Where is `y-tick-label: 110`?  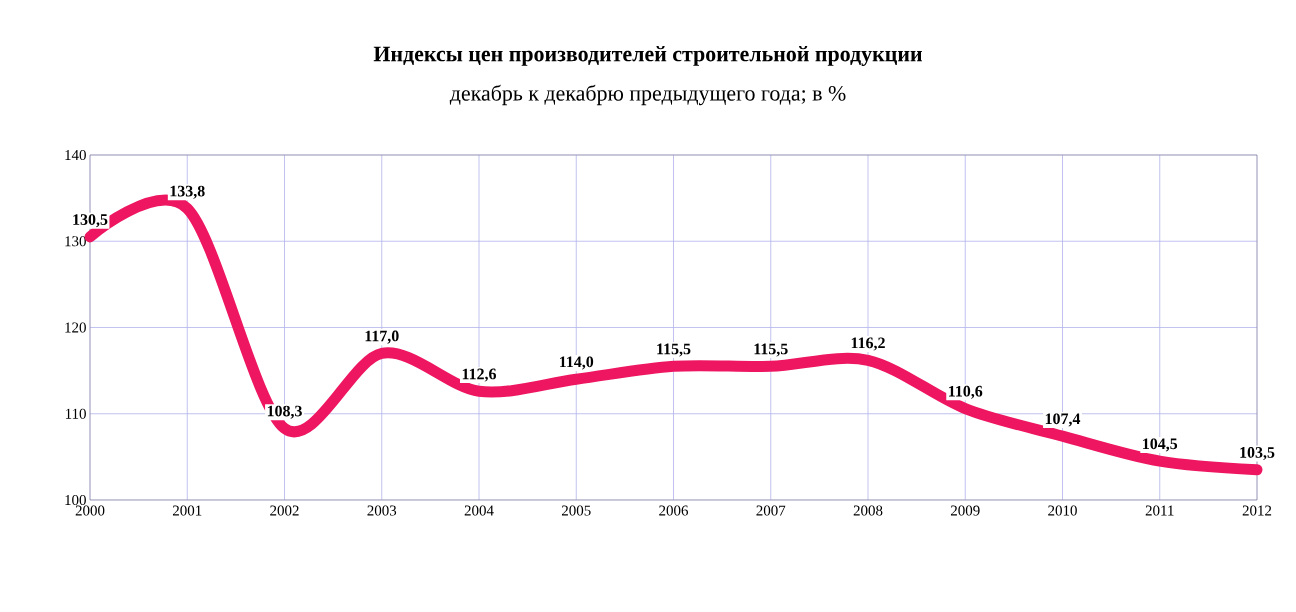
y-tick-label: 110 is located at coordinates (75, 413).